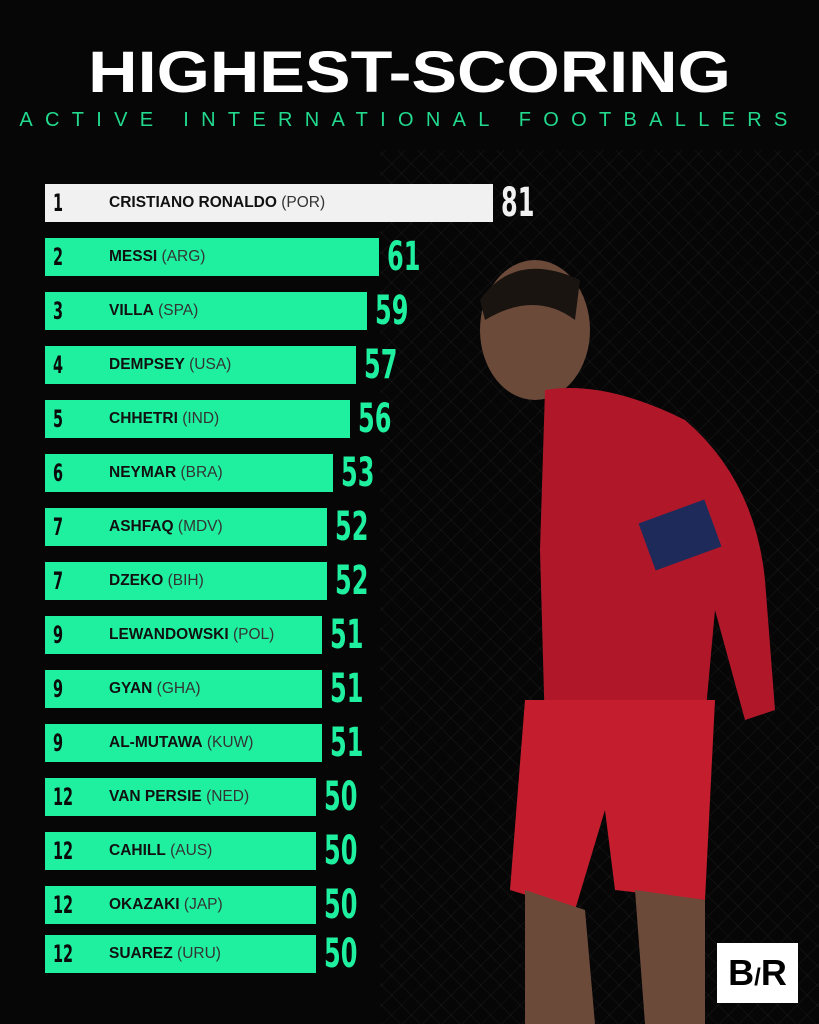 Image resolution: width=819 pixels, height=1024 pixels. I want to click on bar: 1 CRISTIANO RONALDO (POR), so click(269, 203).